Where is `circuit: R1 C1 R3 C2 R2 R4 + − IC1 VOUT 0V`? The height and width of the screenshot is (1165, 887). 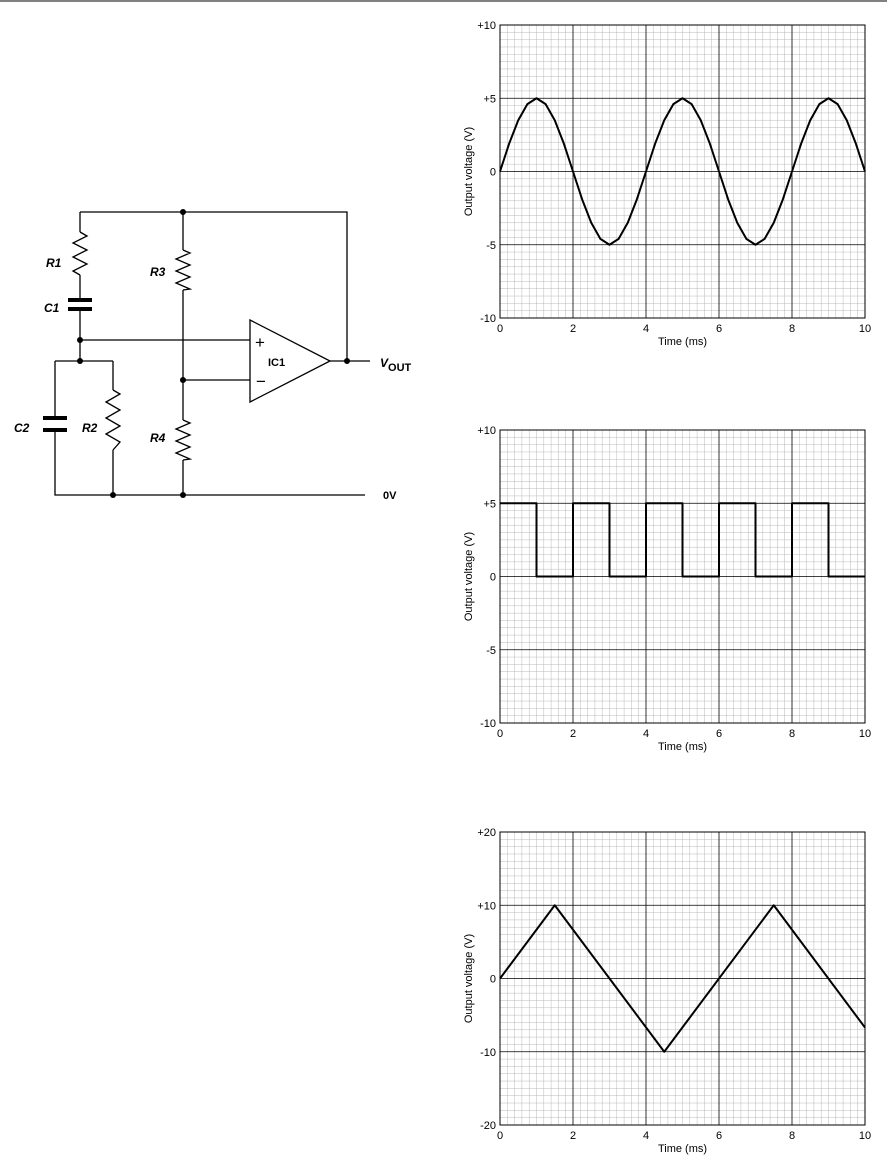 circuit: R1 C1 R3 C2 R2 R4 + − IC1 VOUT 0V is located at coordinates (213, 355).